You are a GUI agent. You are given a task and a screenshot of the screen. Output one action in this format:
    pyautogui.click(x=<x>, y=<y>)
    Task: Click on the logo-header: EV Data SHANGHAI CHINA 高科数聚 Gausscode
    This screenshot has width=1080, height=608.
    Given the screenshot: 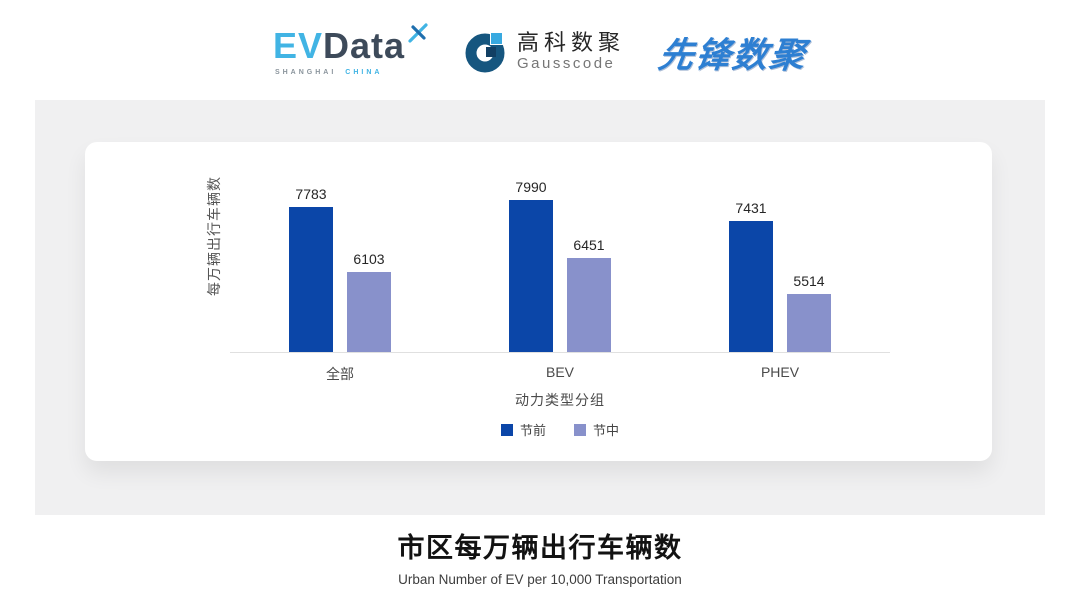 What is the action you would take?
    pyautogui.click(x=540, y=52)
    